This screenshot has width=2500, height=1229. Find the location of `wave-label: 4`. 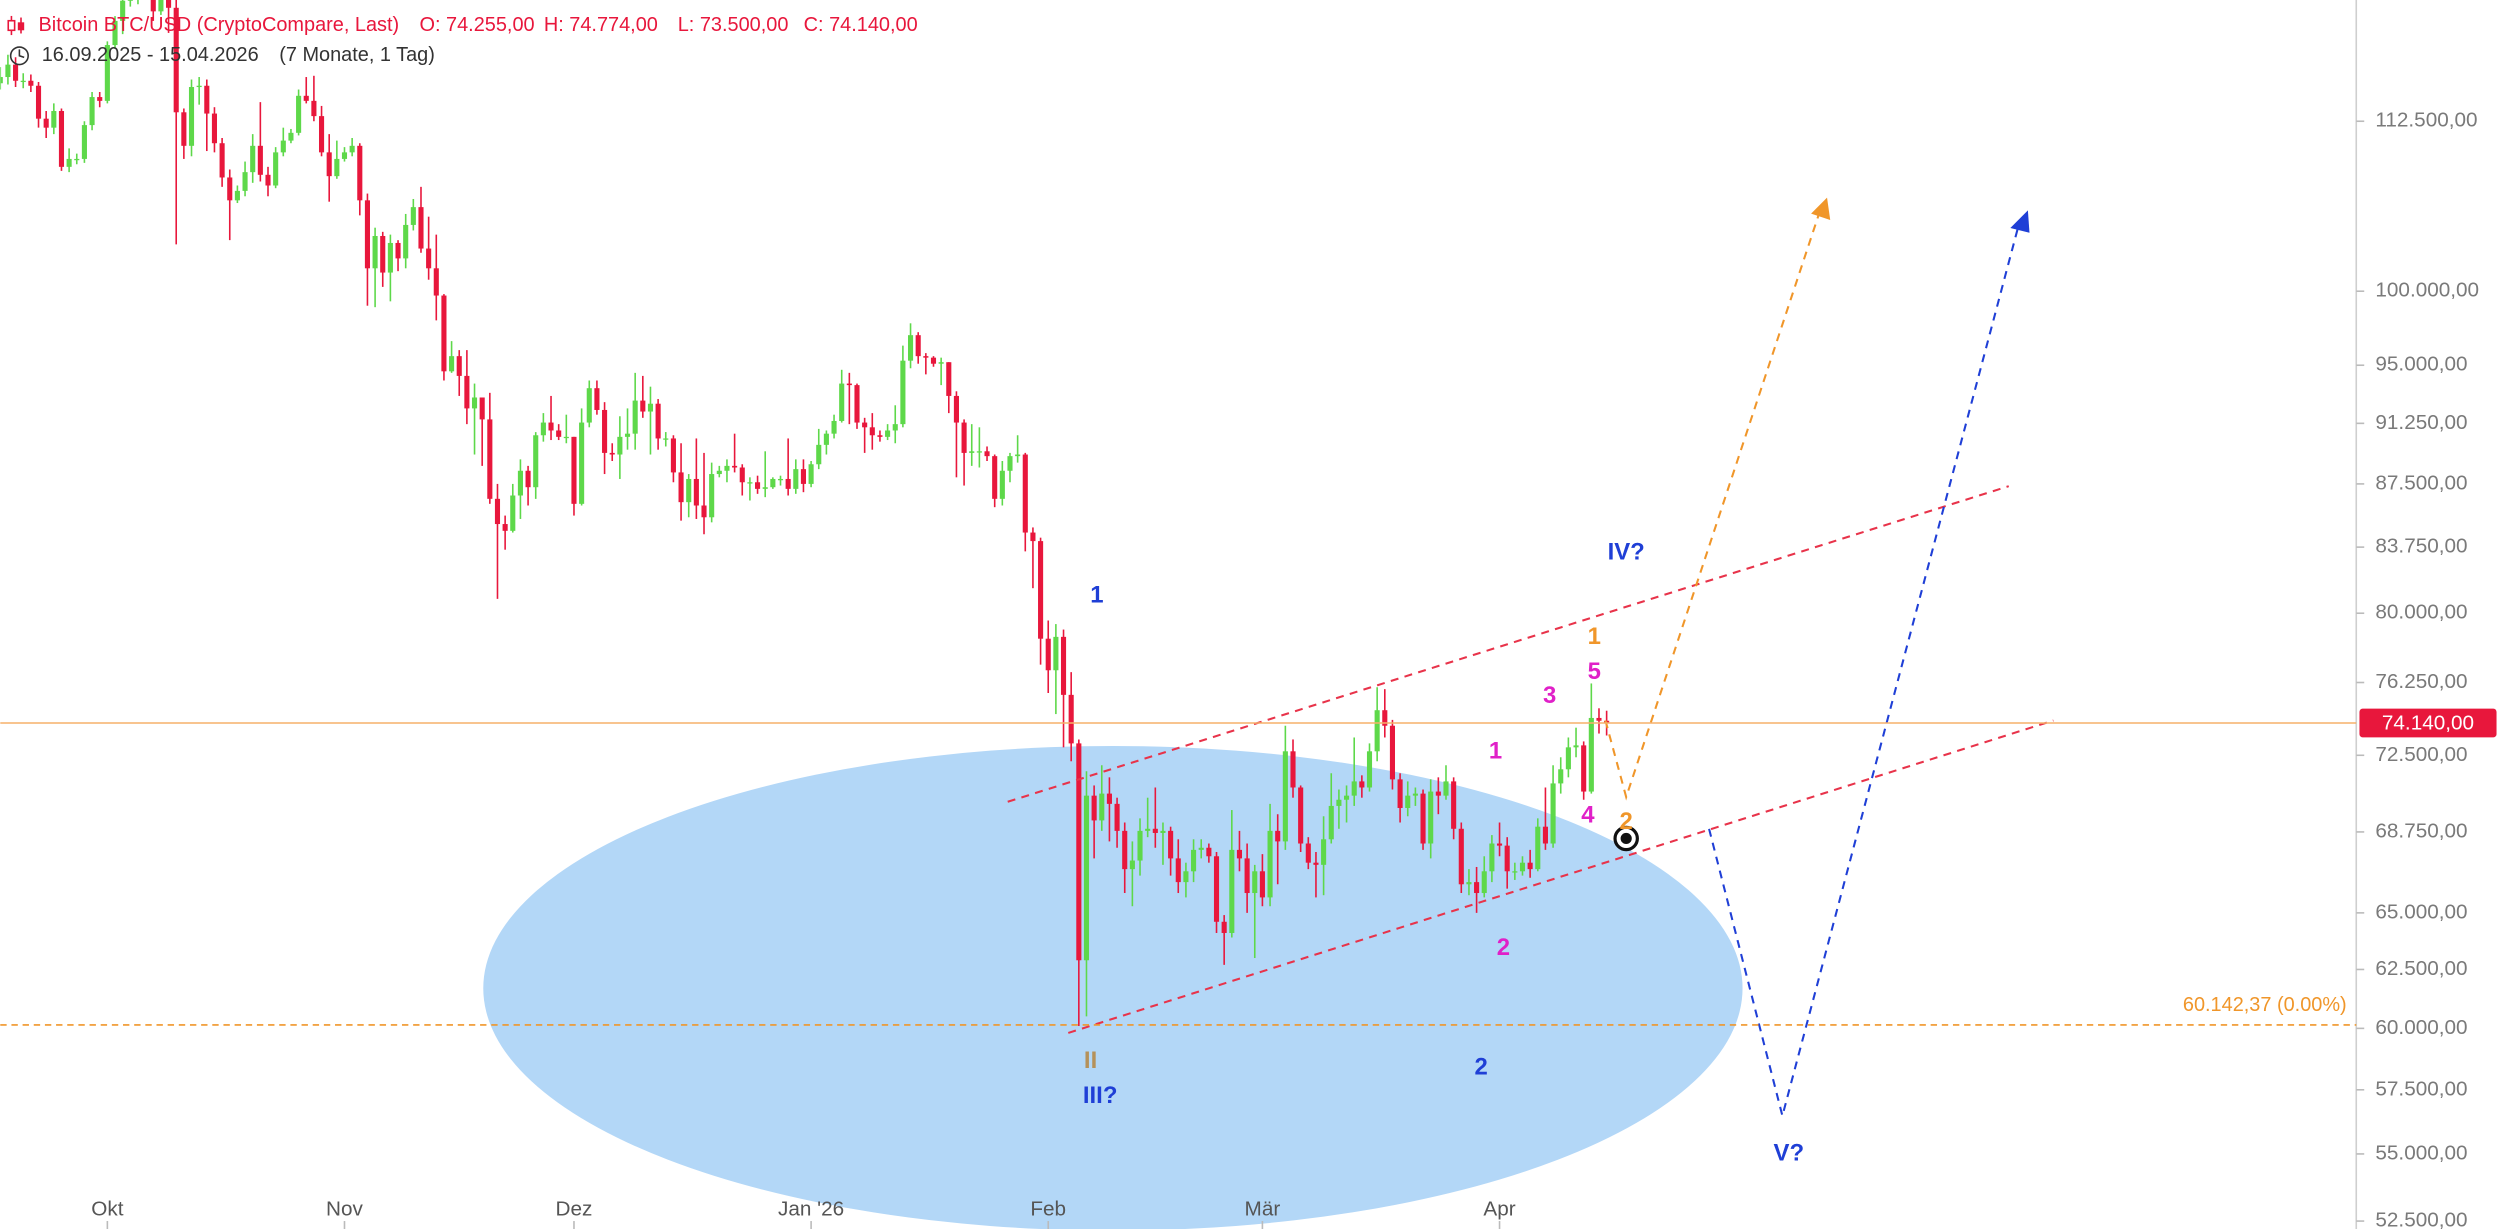

wave-label: 4 is located at coordinates (1588, 814).